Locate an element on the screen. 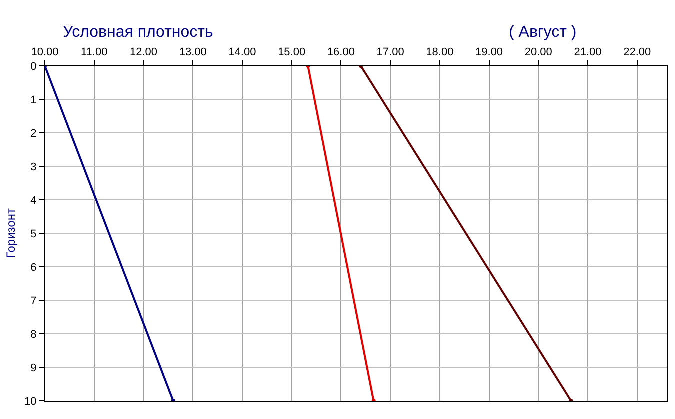 This screenshot has width=675, height=419. x-tick-label: 11.00 is located at coordinates (94, 52).